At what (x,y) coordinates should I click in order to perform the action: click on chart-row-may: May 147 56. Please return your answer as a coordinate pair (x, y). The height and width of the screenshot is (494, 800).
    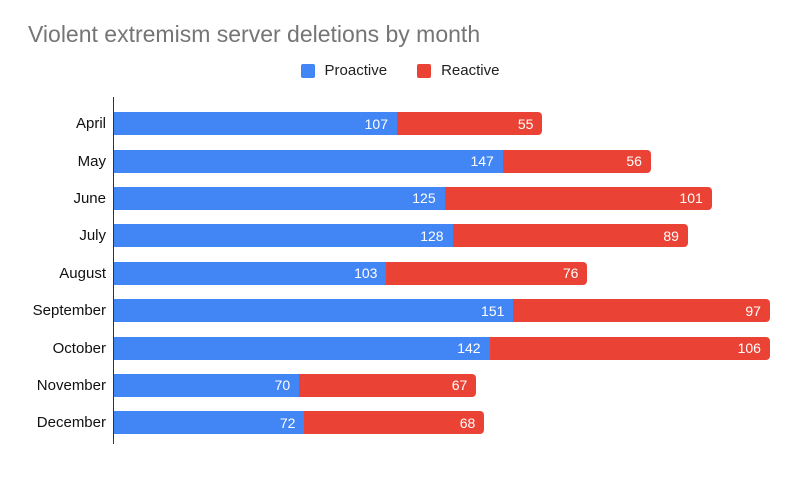
    Looking at the image, I should click on (400, 160).